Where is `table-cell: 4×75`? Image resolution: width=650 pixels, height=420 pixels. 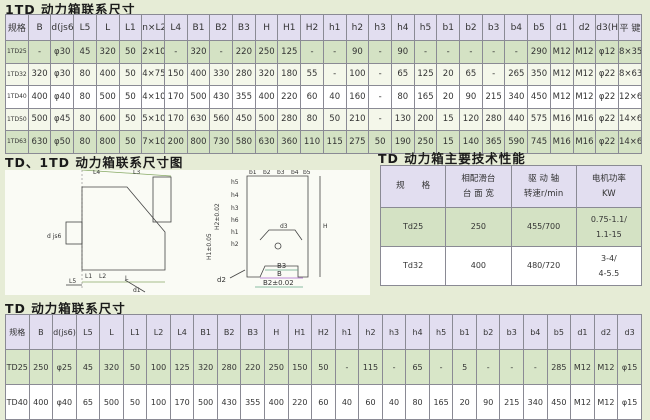
table-cell: 4×75 is located at coordinates (153, 74).